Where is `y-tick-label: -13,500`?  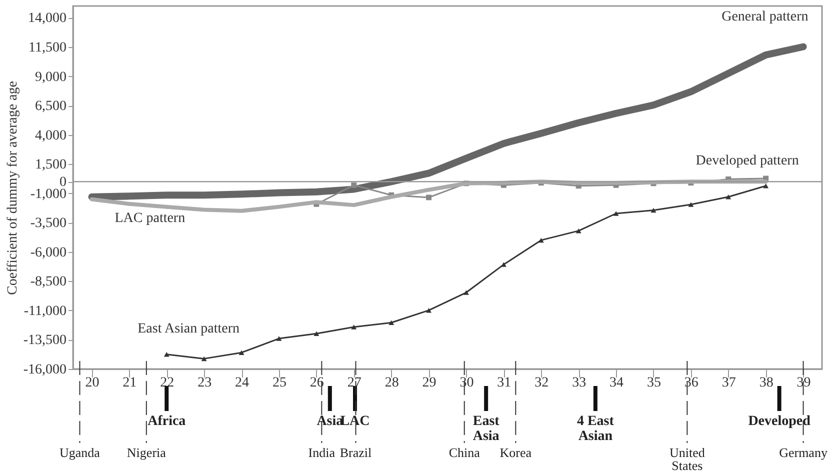
y-tick-label: -13,500 is located at coordinates (44, 340).